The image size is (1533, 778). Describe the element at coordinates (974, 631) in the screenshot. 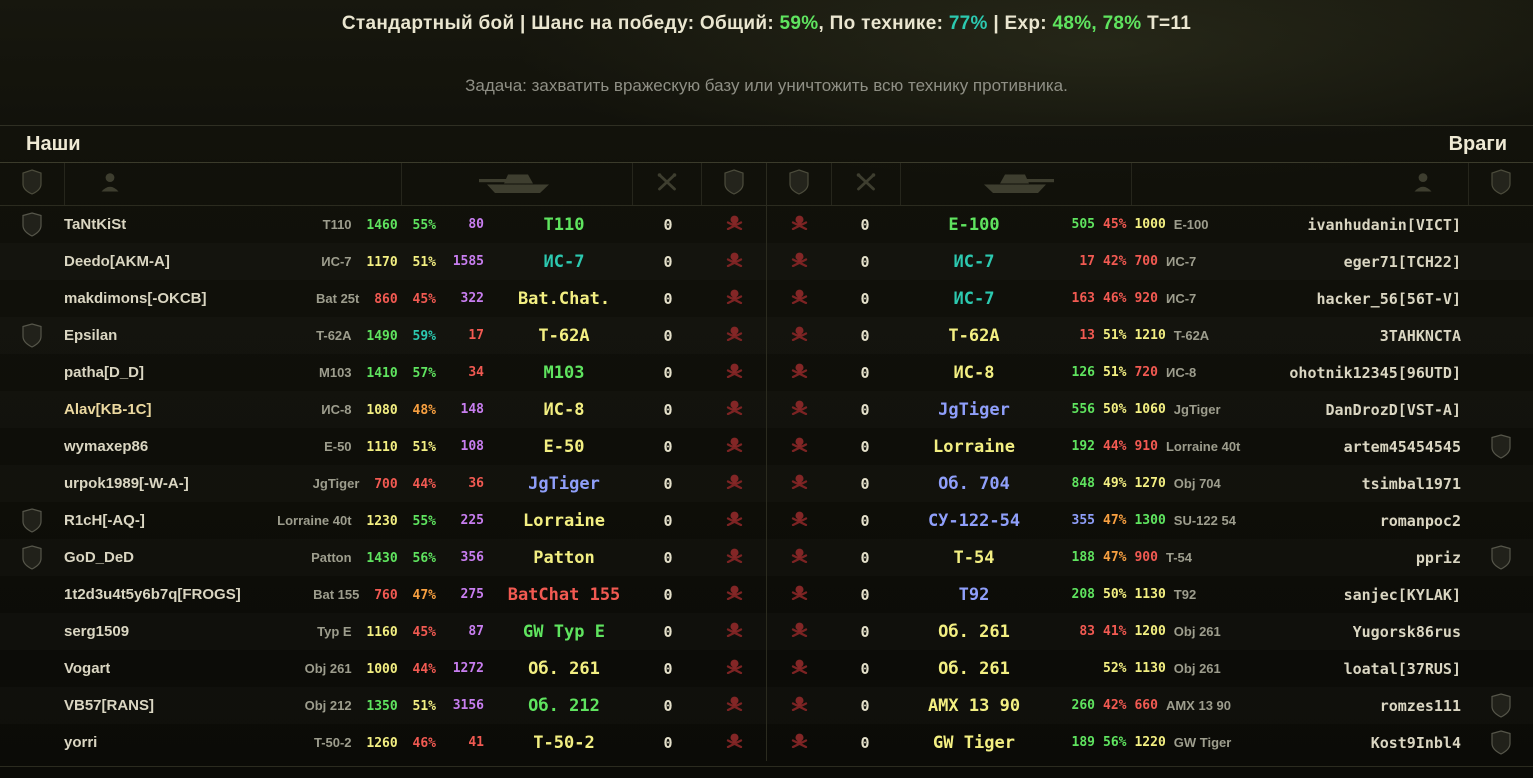

I see `tank-name: Об. 261` at that location.